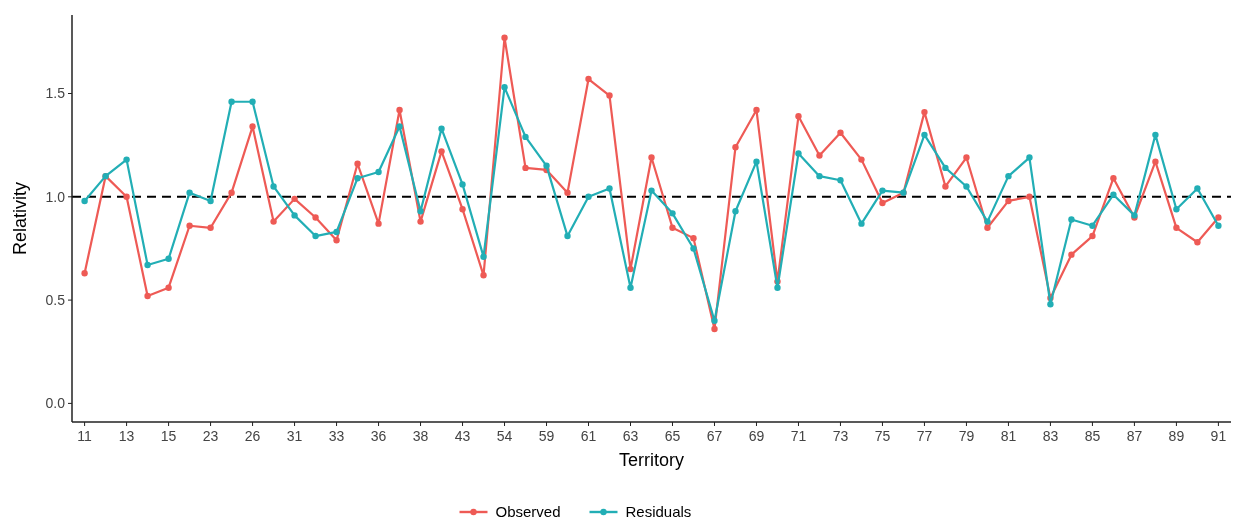 This screenshot has width=1239, height=529. What do you see at coordinates (462, 436) in the screenshot?
I see `x-tick-label: 43` at bounding box center [462, 436].